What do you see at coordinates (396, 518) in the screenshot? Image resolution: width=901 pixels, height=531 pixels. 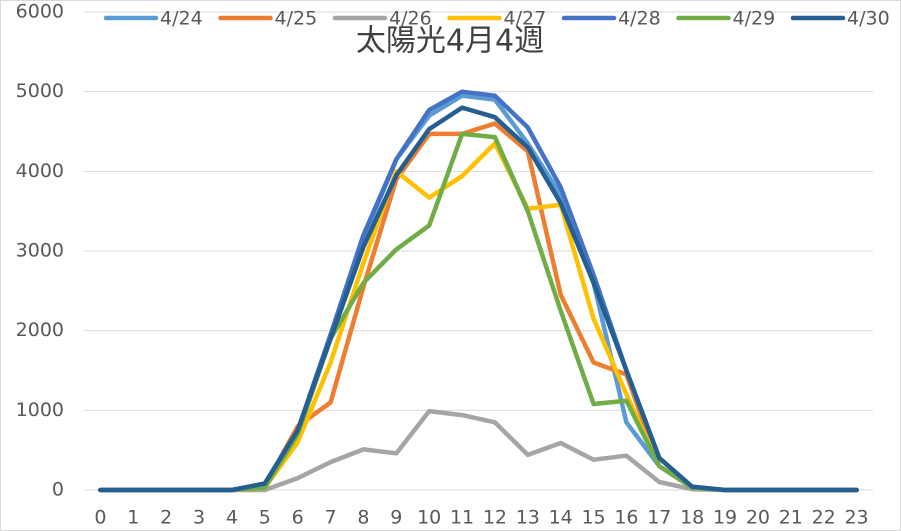 I see `x-tick-label: 9` at bounding box center [396, 518].